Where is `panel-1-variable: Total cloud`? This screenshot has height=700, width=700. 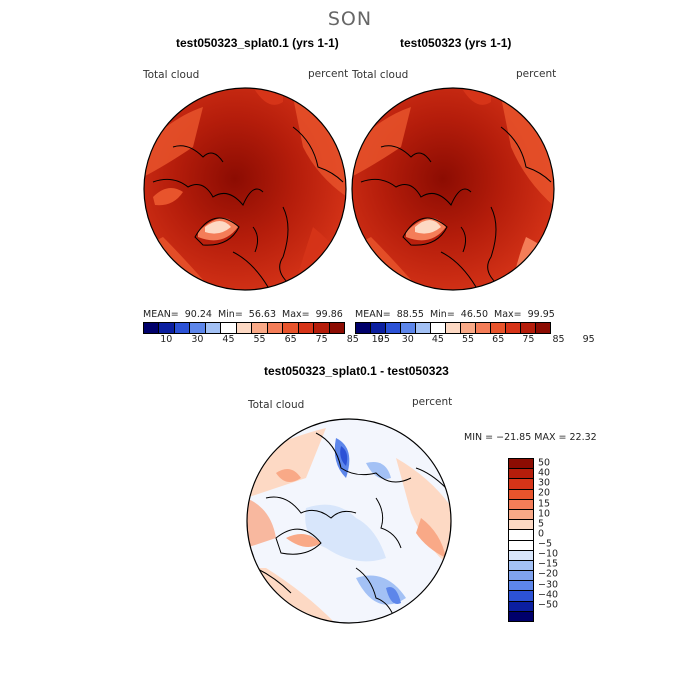 panel-1-variable: Total cloud is located at coordinates (171, 75).